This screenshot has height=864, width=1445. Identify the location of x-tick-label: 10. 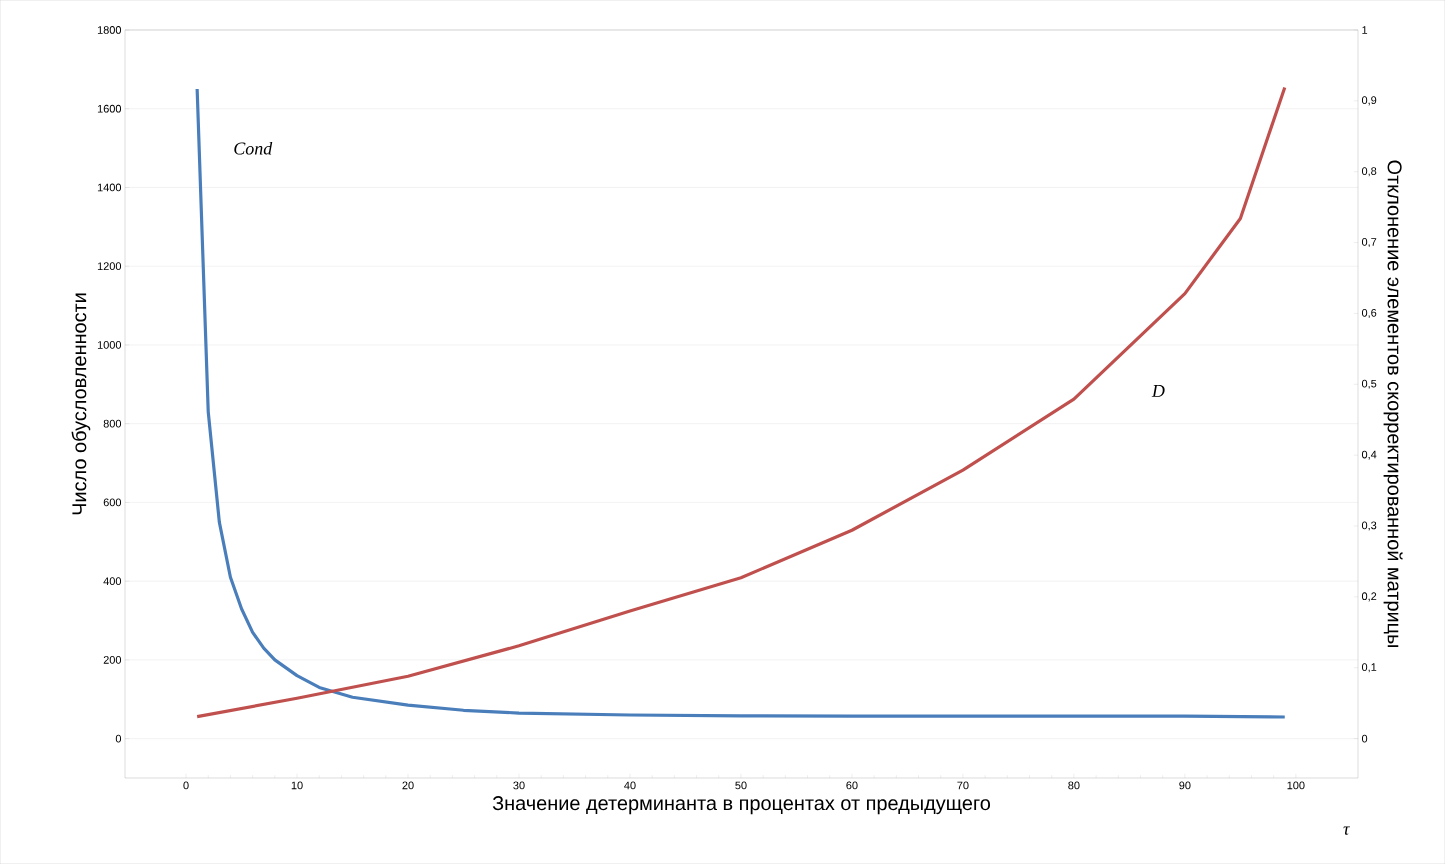
(297, 785).